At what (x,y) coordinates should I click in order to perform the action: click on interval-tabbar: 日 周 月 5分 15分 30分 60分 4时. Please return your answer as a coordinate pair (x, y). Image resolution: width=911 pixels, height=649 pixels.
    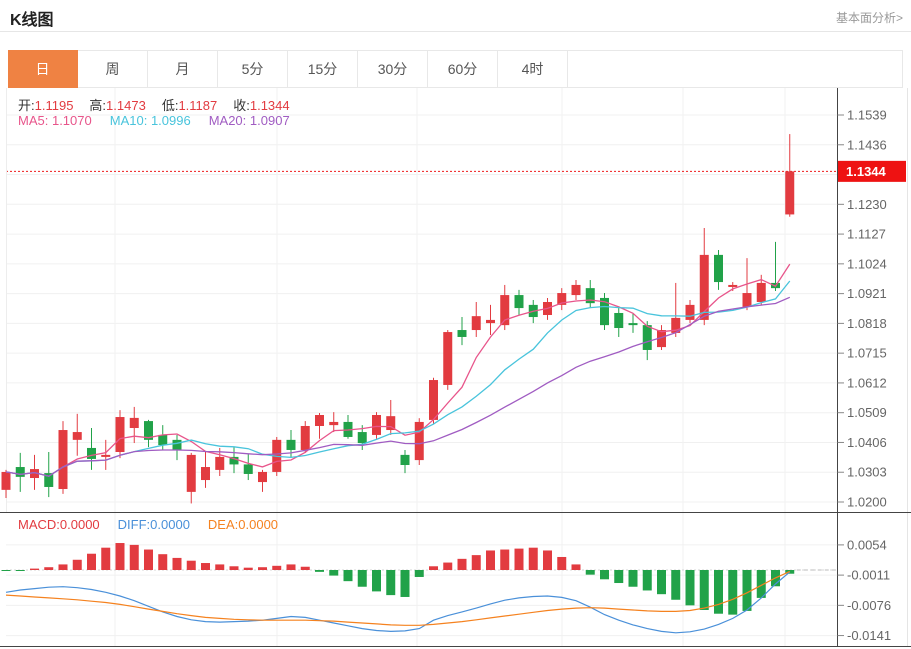
    Looking at the image, I should click on (455, 69).